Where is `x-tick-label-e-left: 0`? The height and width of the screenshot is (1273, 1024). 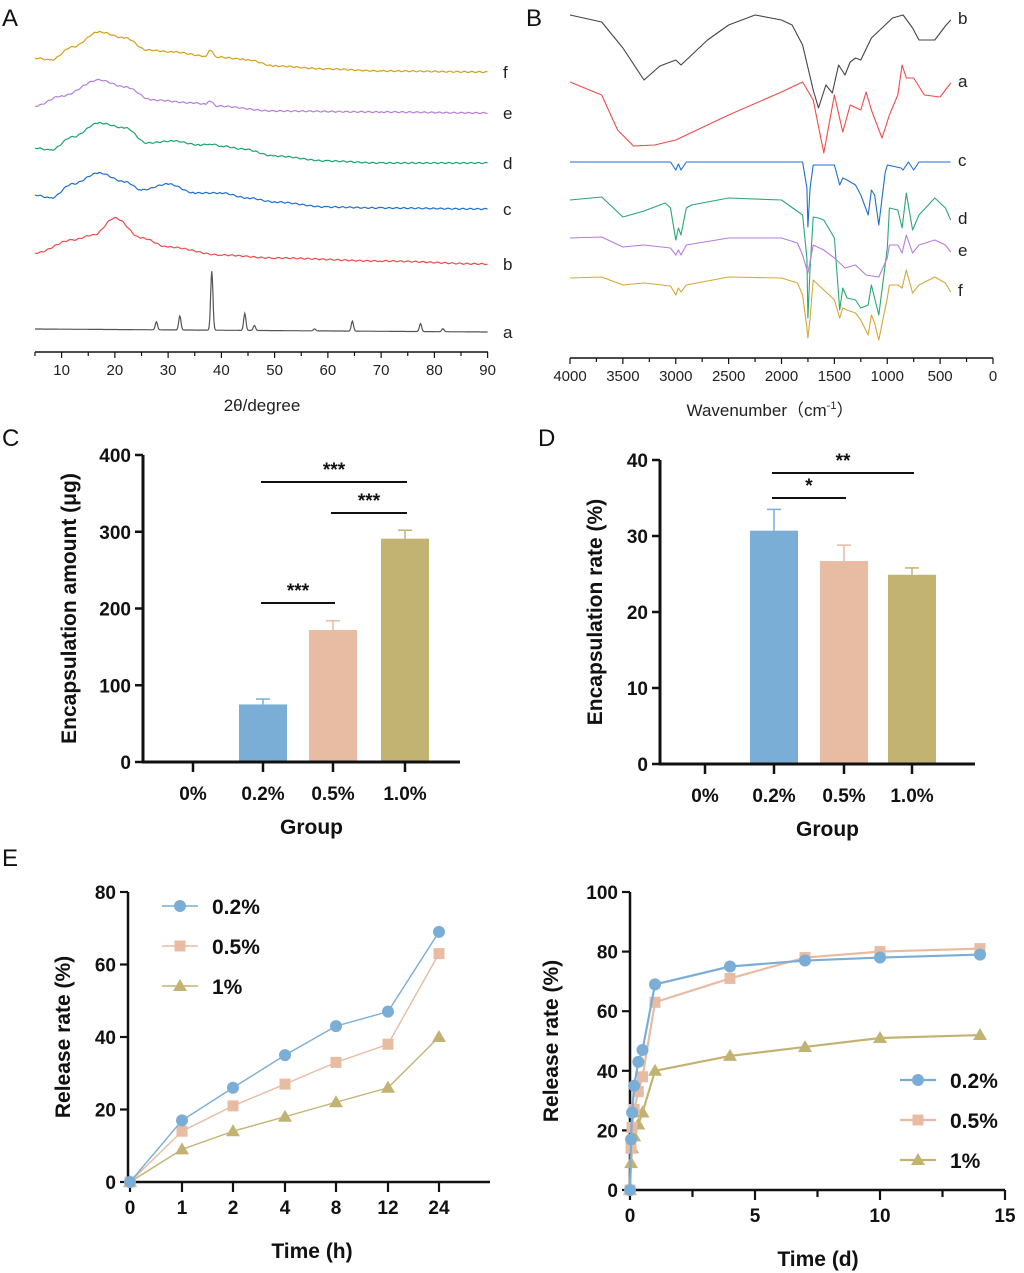 x-tick-label-e-left: 0 is located at coordinates (130, 1208).